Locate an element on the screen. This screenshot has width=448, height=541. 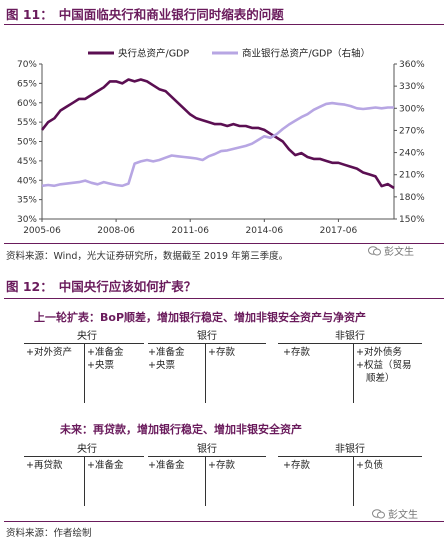
figure-11-title: 图 11： 中国面临央行和商业银行同时缩表的问题 is located at coordinates (145, 13).